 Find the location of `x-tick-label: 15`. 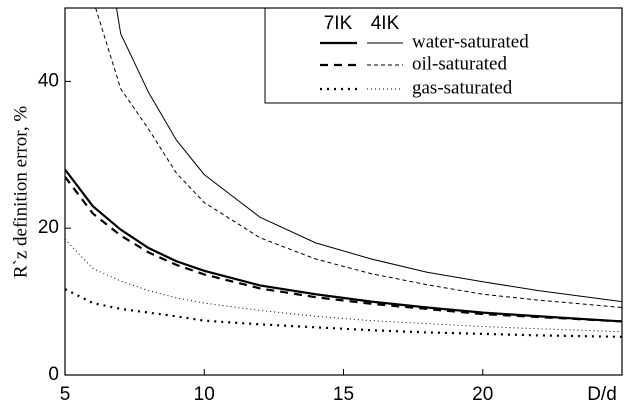

x-tick-label: 15 is located at coordinates (343, 394).